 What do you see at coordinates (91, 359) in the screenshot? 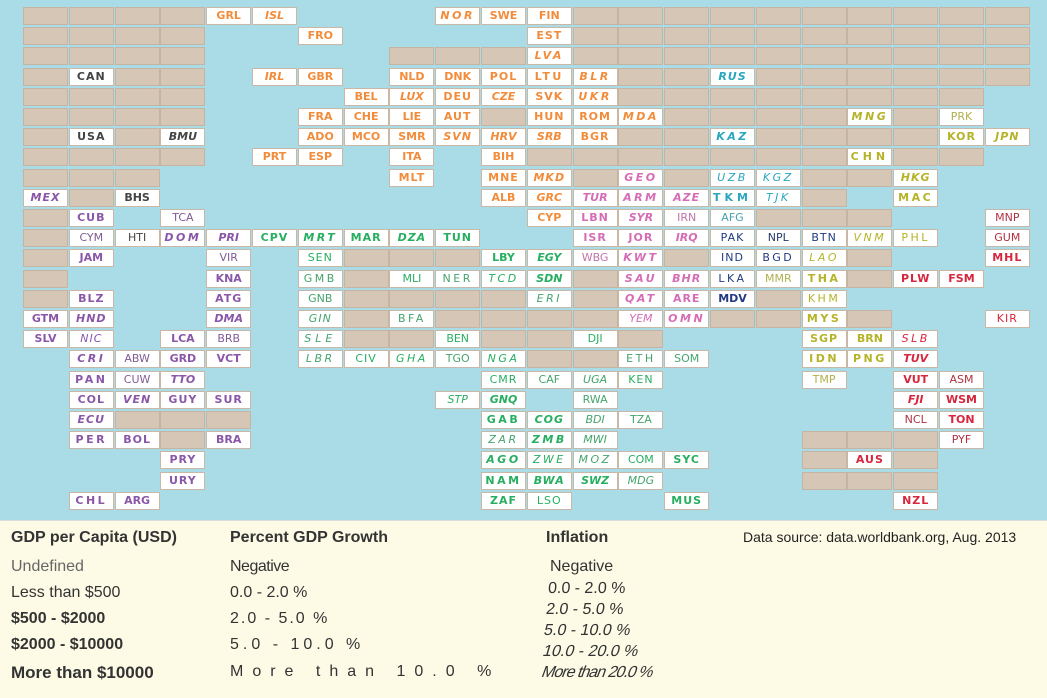
I see `country-tile-cri: CRI` at bounding box center [91, 359].